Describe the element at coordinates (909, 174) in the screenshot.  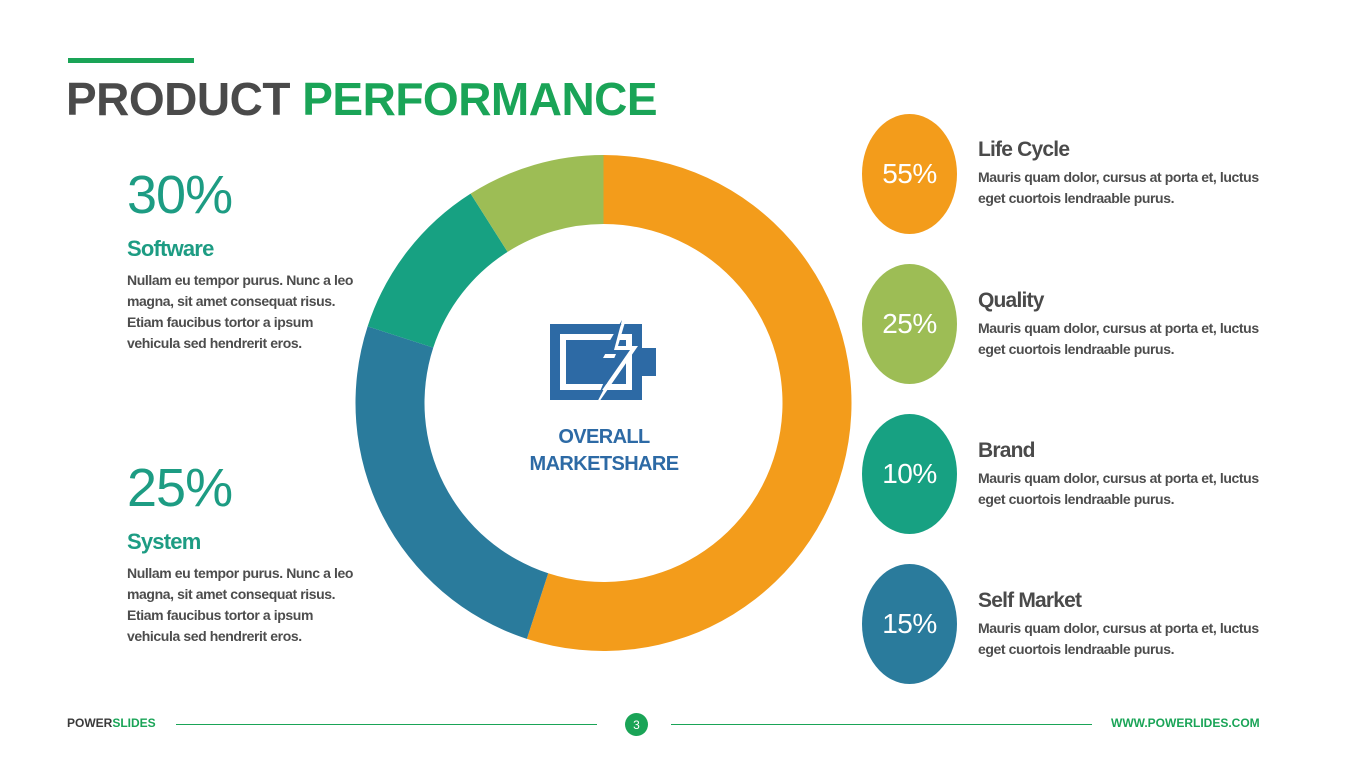
I see `bubble-life-cycle: 55%` at that location.